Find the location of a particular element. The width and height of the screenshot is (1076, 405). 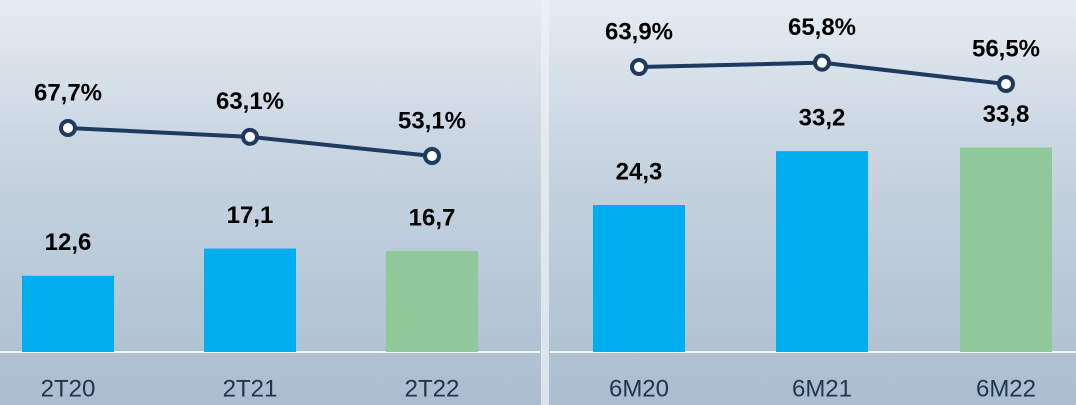

bar-value-label: 17,1 is located at coordinates (250, 215).